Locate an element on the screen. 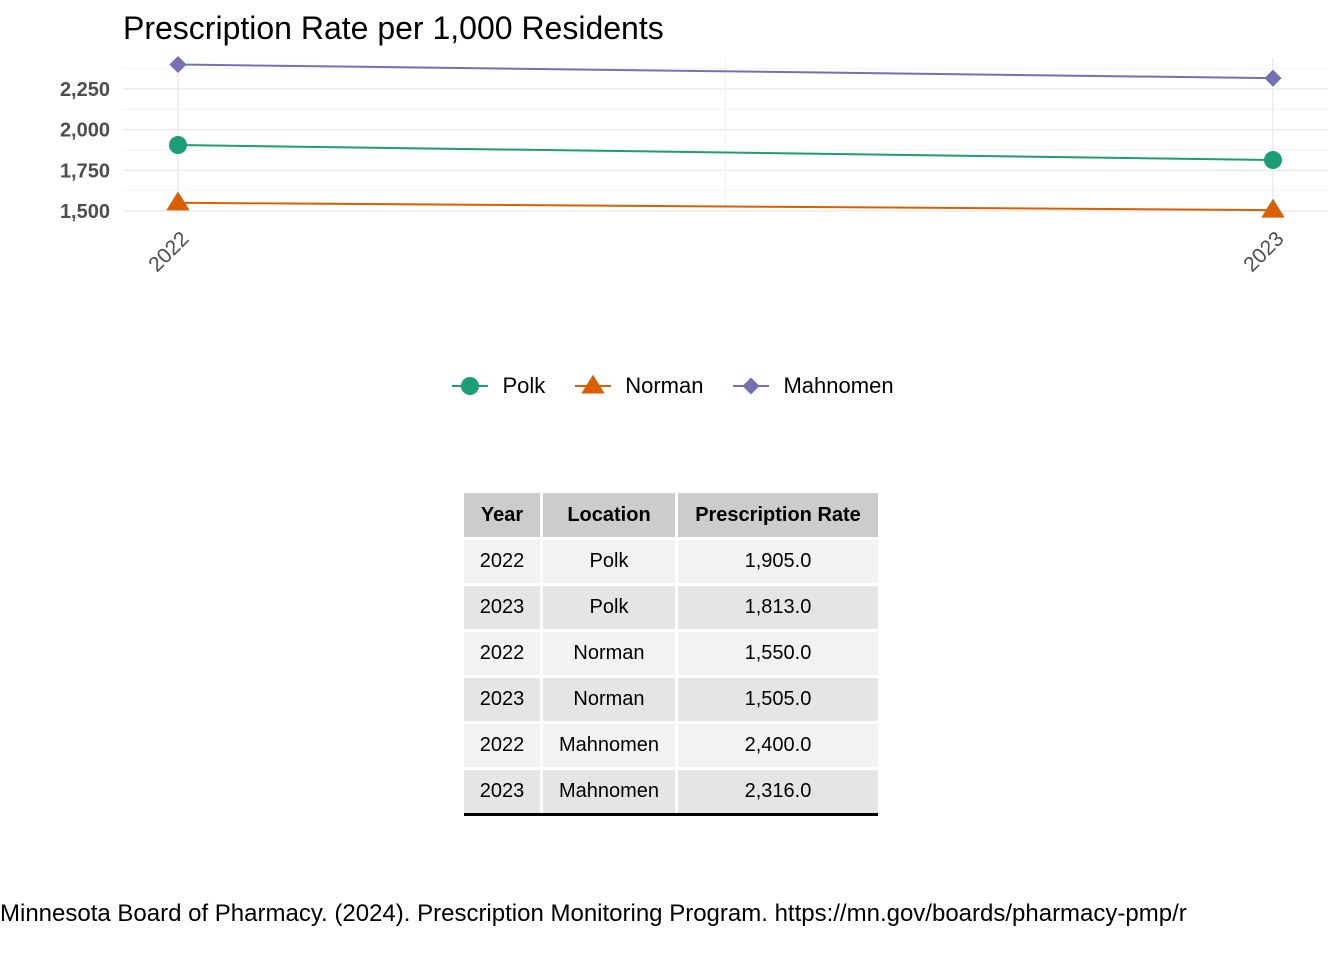 The height and width of the screenshot is (960, 1344). grid-layer is located at coordinates (725, 136).